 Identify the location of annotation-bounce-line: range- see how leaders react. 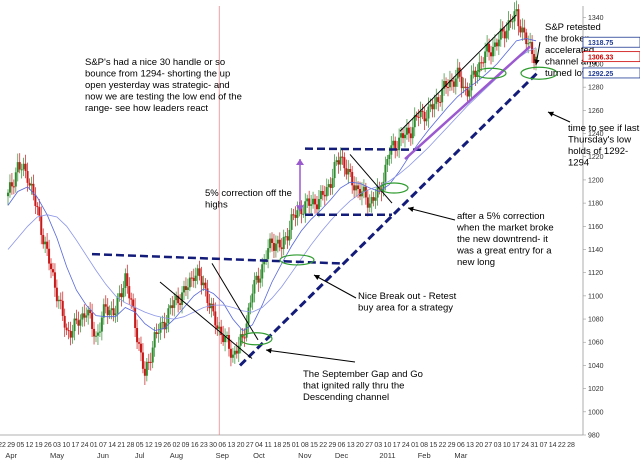
(146, 108).